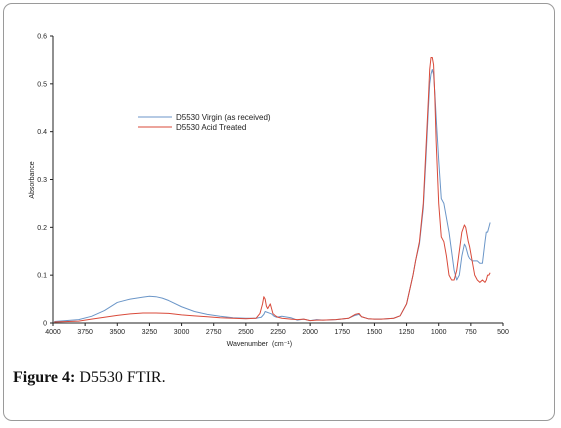  I want to click on x-tick-label: 2750, so click(214, 332).